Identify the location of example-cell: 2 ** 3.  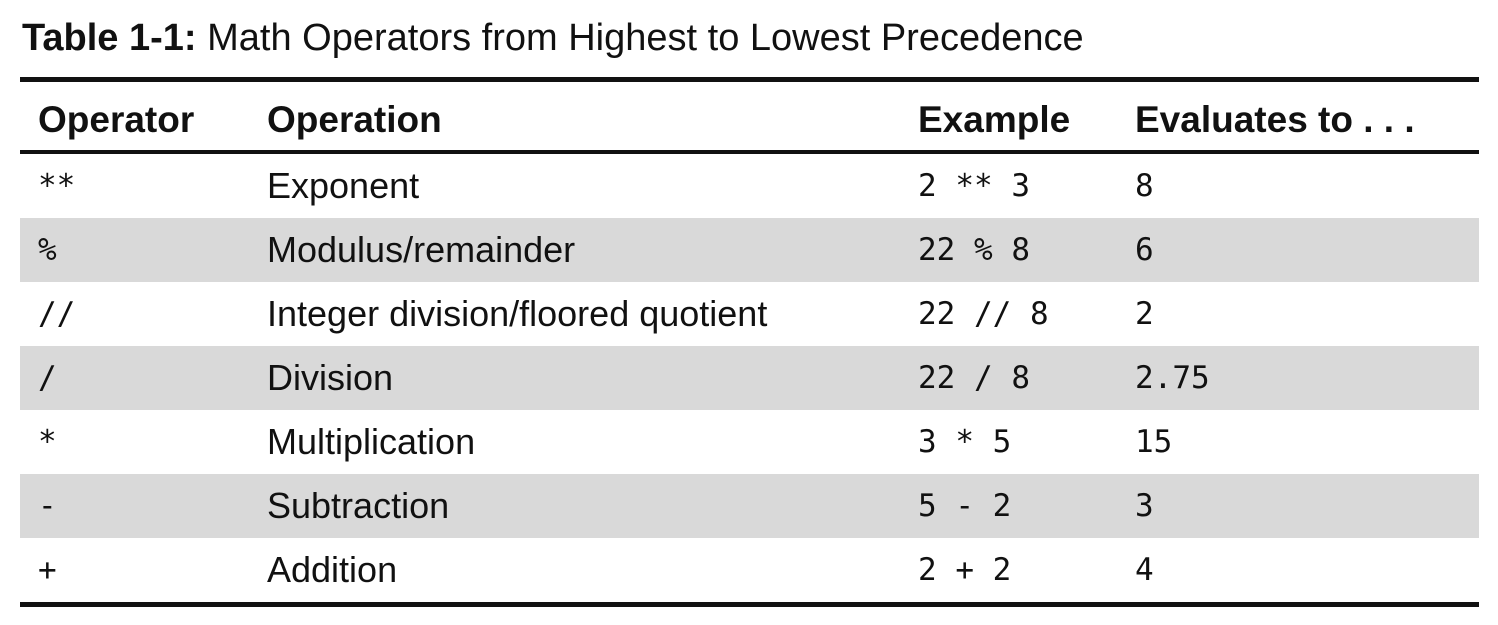
(974, 186).